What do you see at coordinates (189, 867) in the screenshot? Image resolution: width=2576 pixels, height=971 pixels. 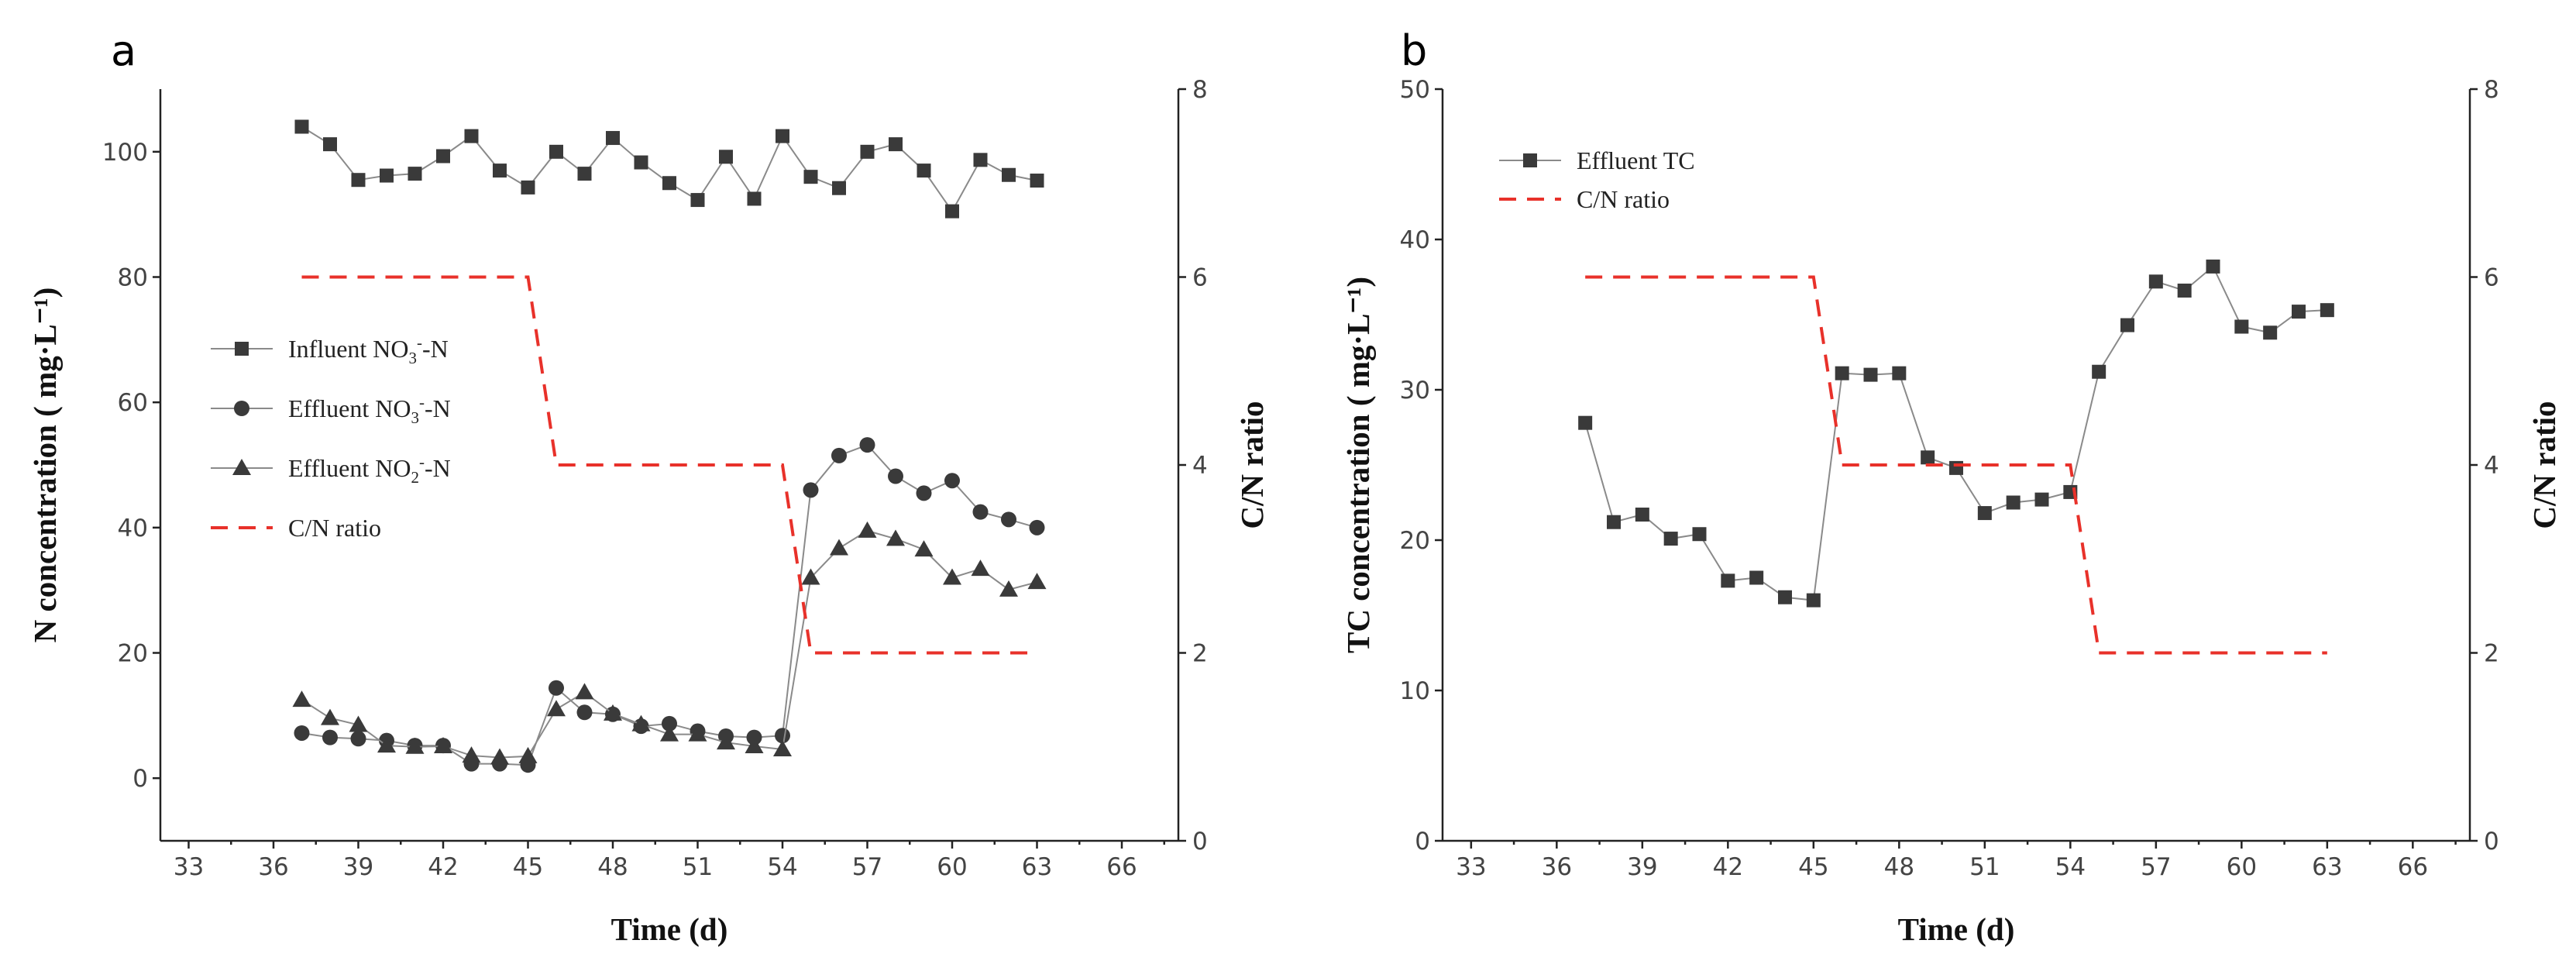 I see `x-tick-label: 33` at bounding box center [189, 867].